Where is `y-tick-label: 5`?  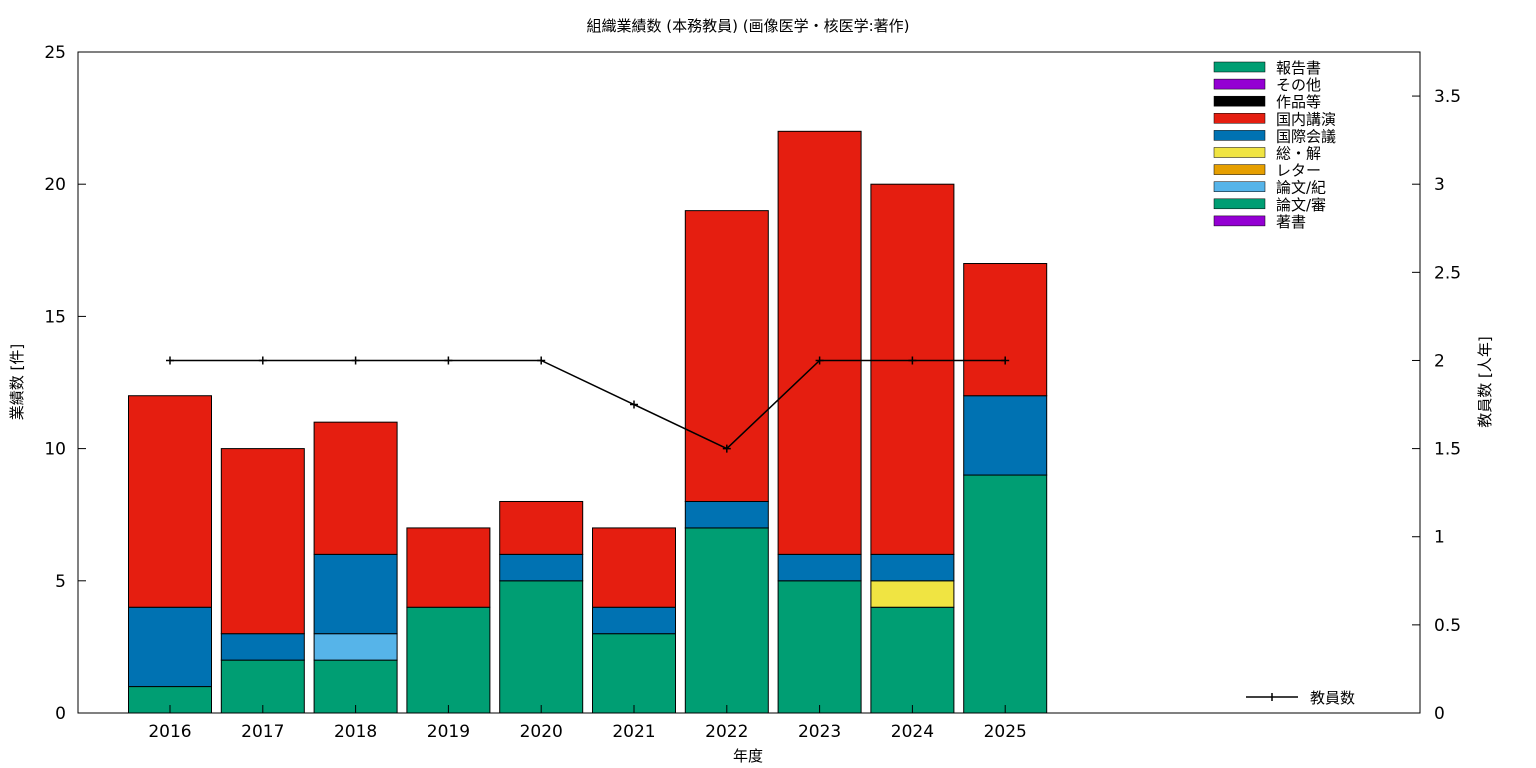 y-tick-label: 5 is located at coordinates (60, 582).